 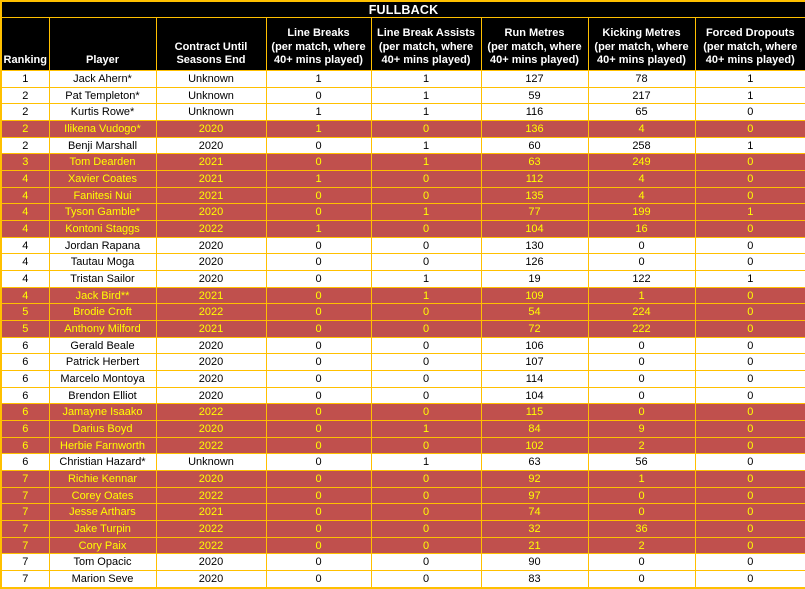 What do you see at coordinates (641, 479) in the screenshot?
I see `cell-kicking-metres: 1` at bounding box center [641, 479].